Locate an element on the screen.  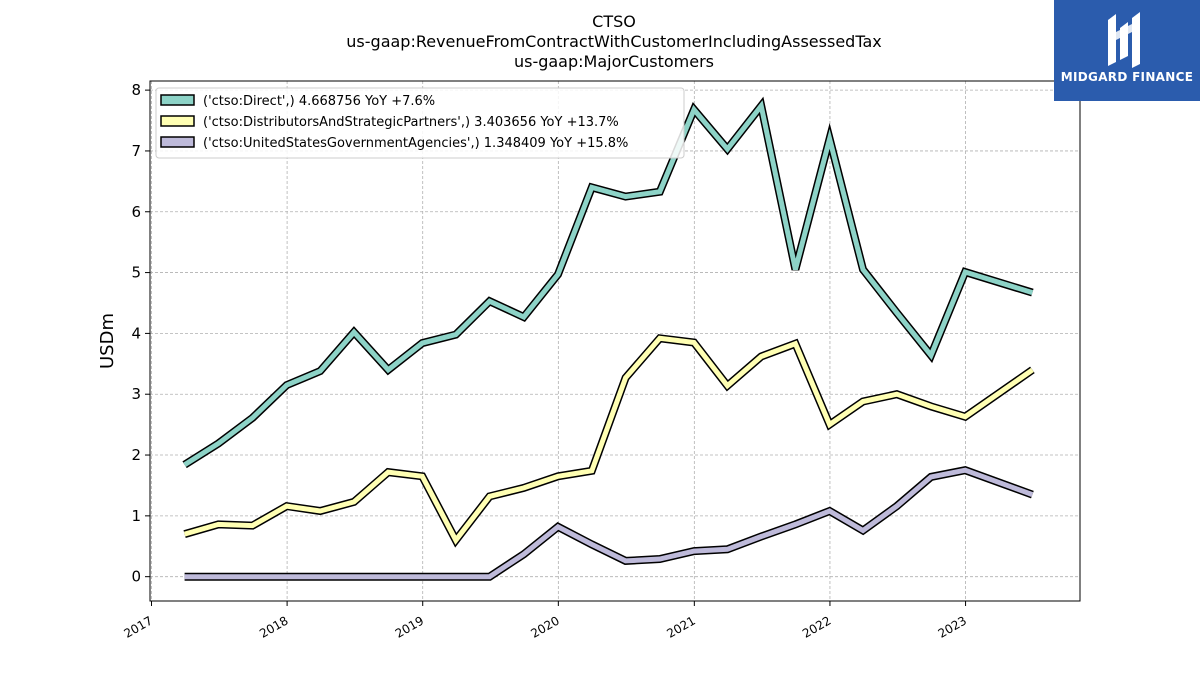
legend-box is located at coordinates (420, 123).